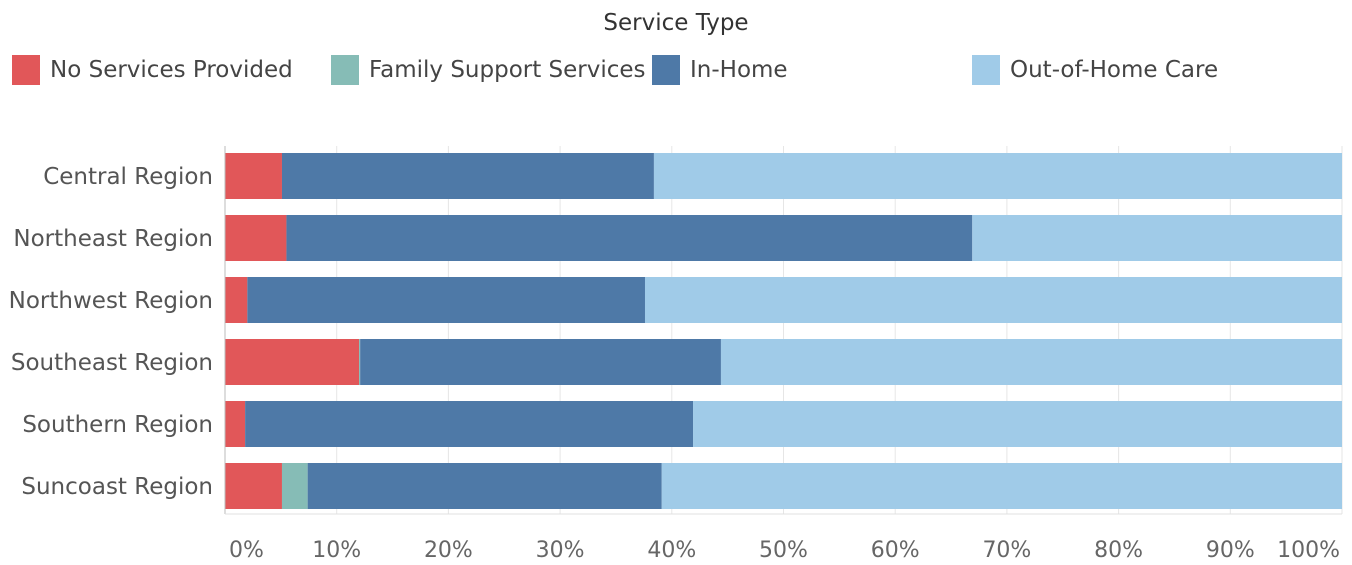  I want to click on category-label: Southeast Region, so click(112, 363).